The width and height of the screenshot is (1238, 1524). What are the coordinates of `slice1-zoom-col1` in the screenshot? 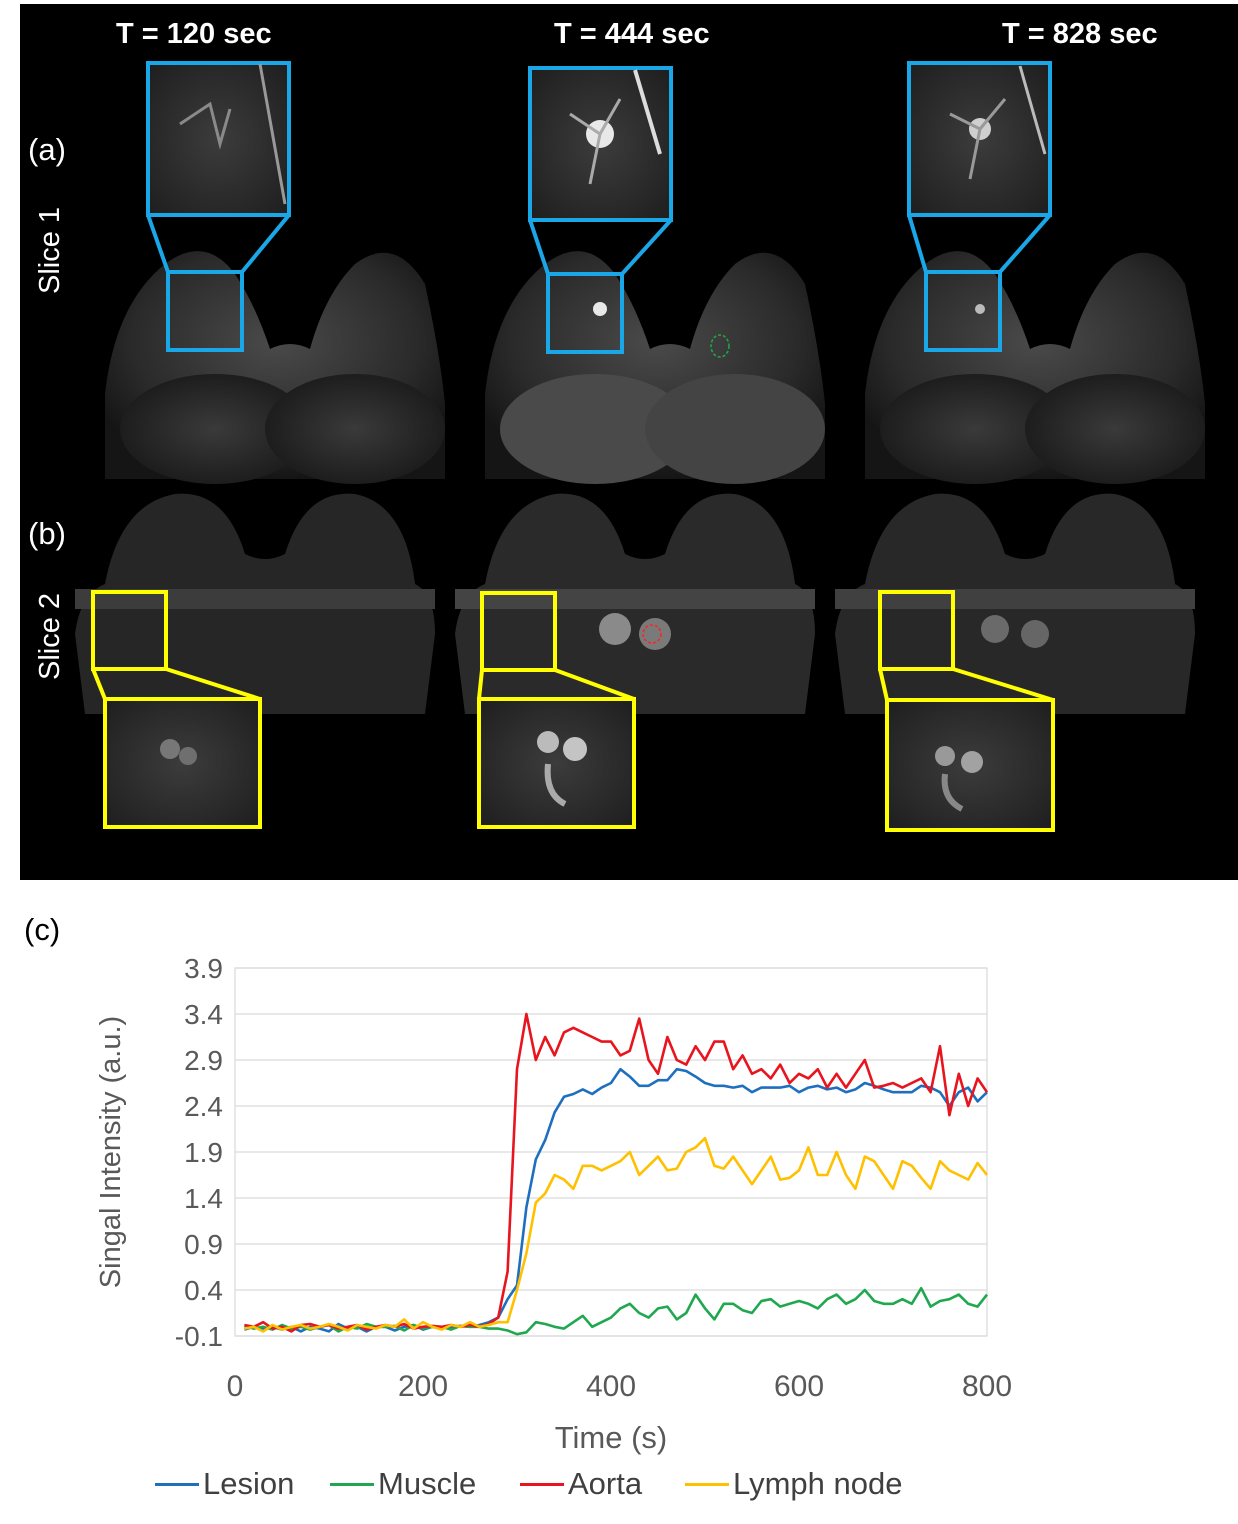 It's located at (218, 206).